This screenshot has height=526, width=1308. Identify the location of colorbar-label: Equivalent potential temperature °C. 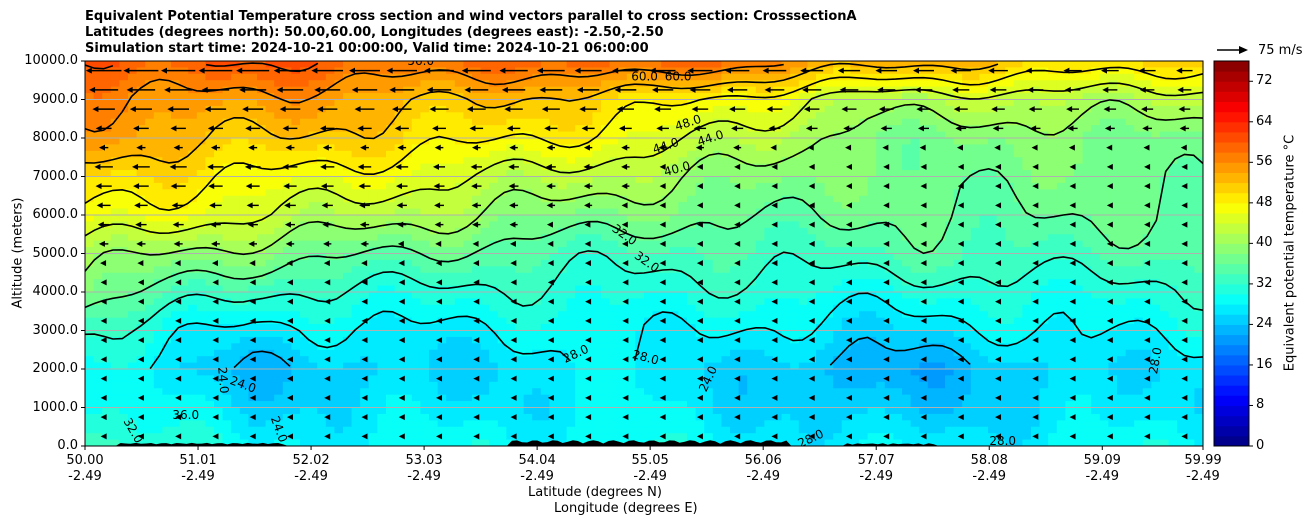
(1290, 253).